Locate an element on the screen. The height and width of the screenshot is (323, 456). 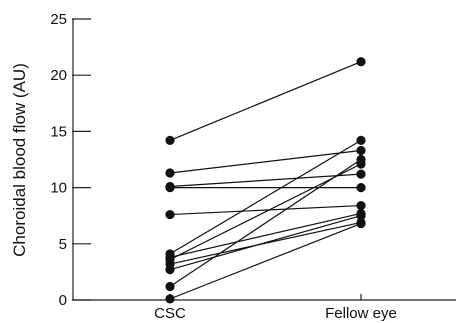
x-tick-label: Fellow eye is located at coordinates (361, 313).